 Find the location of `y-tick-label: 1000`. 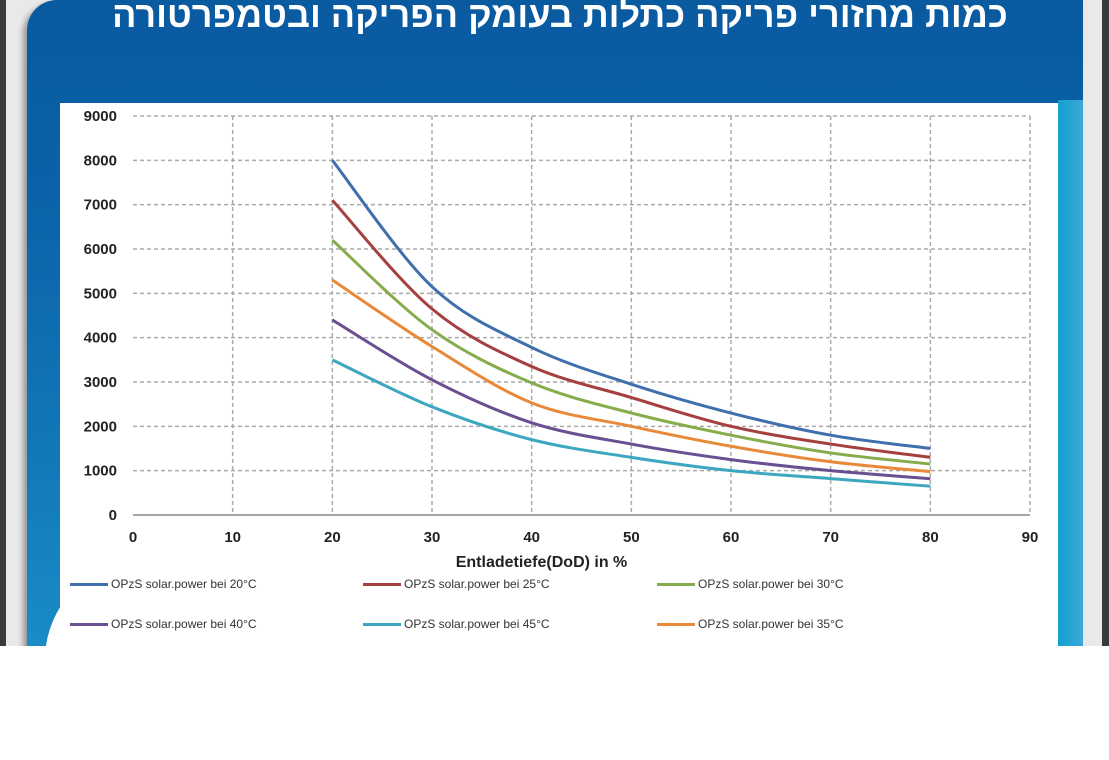

y-tick-label: 1000 is located at coordinates (100, 471).